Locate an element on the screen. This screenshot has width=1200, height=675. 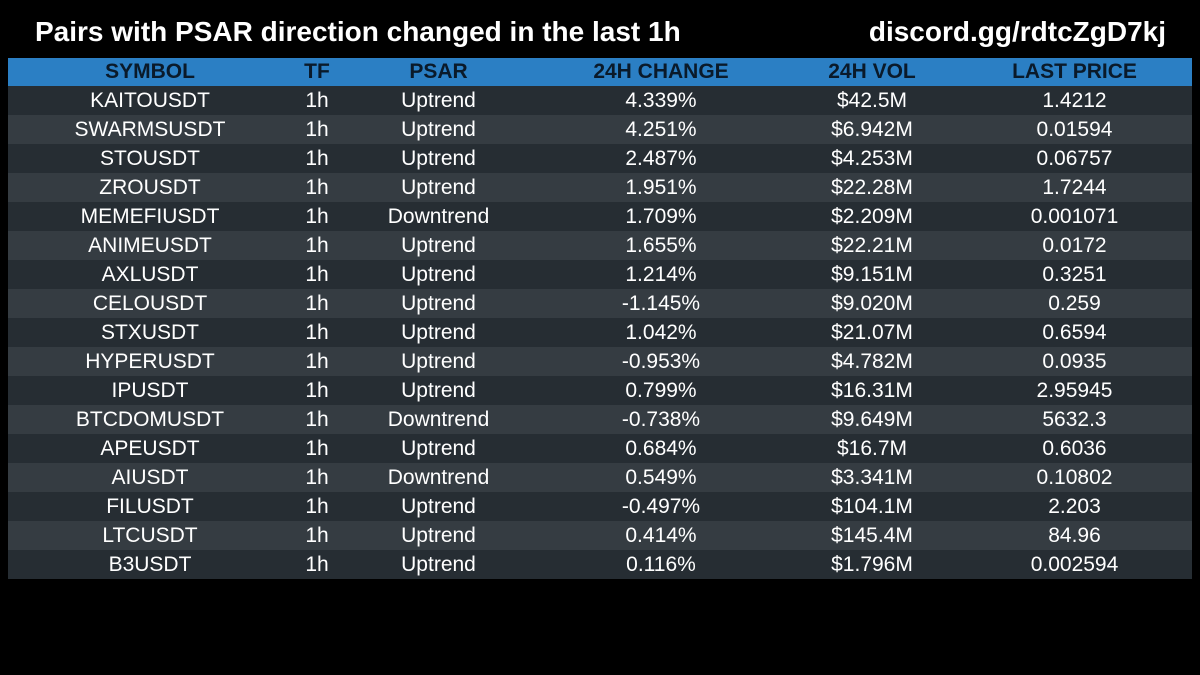
change-cell: 2.487% is located at coordinates (661, 158).